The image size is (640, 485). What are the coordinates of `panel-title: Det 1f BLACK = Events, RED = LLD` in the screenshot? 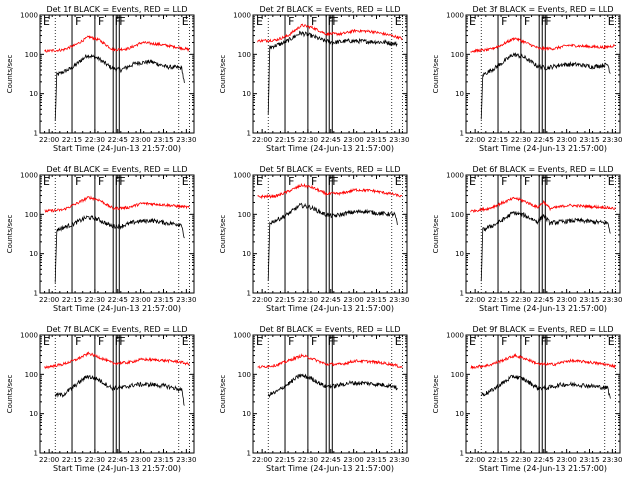 It's located at (116, 9).